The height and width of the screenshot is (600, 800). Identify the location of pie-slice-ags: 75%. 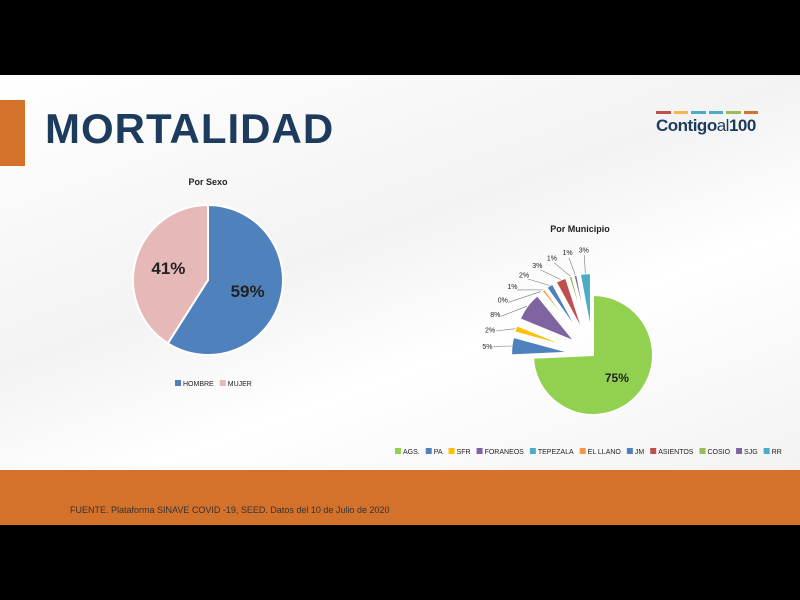
(593, 354).